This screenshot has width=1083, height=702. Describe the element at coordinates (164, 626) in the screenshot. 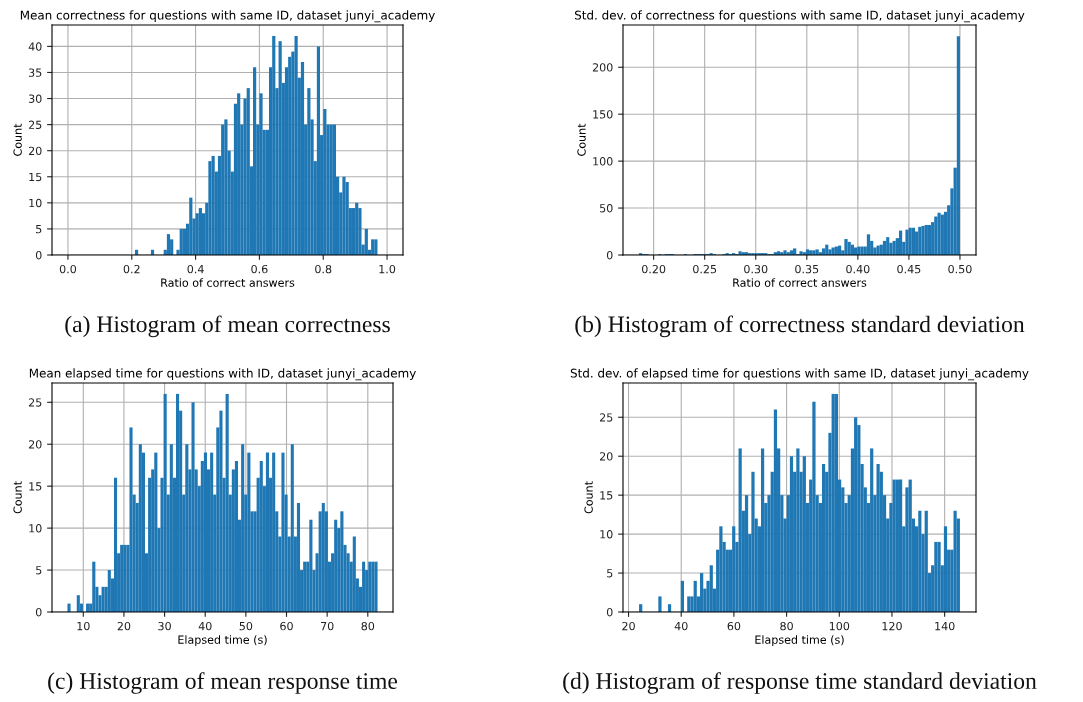

I see `x-tick-label: 30` at that location.